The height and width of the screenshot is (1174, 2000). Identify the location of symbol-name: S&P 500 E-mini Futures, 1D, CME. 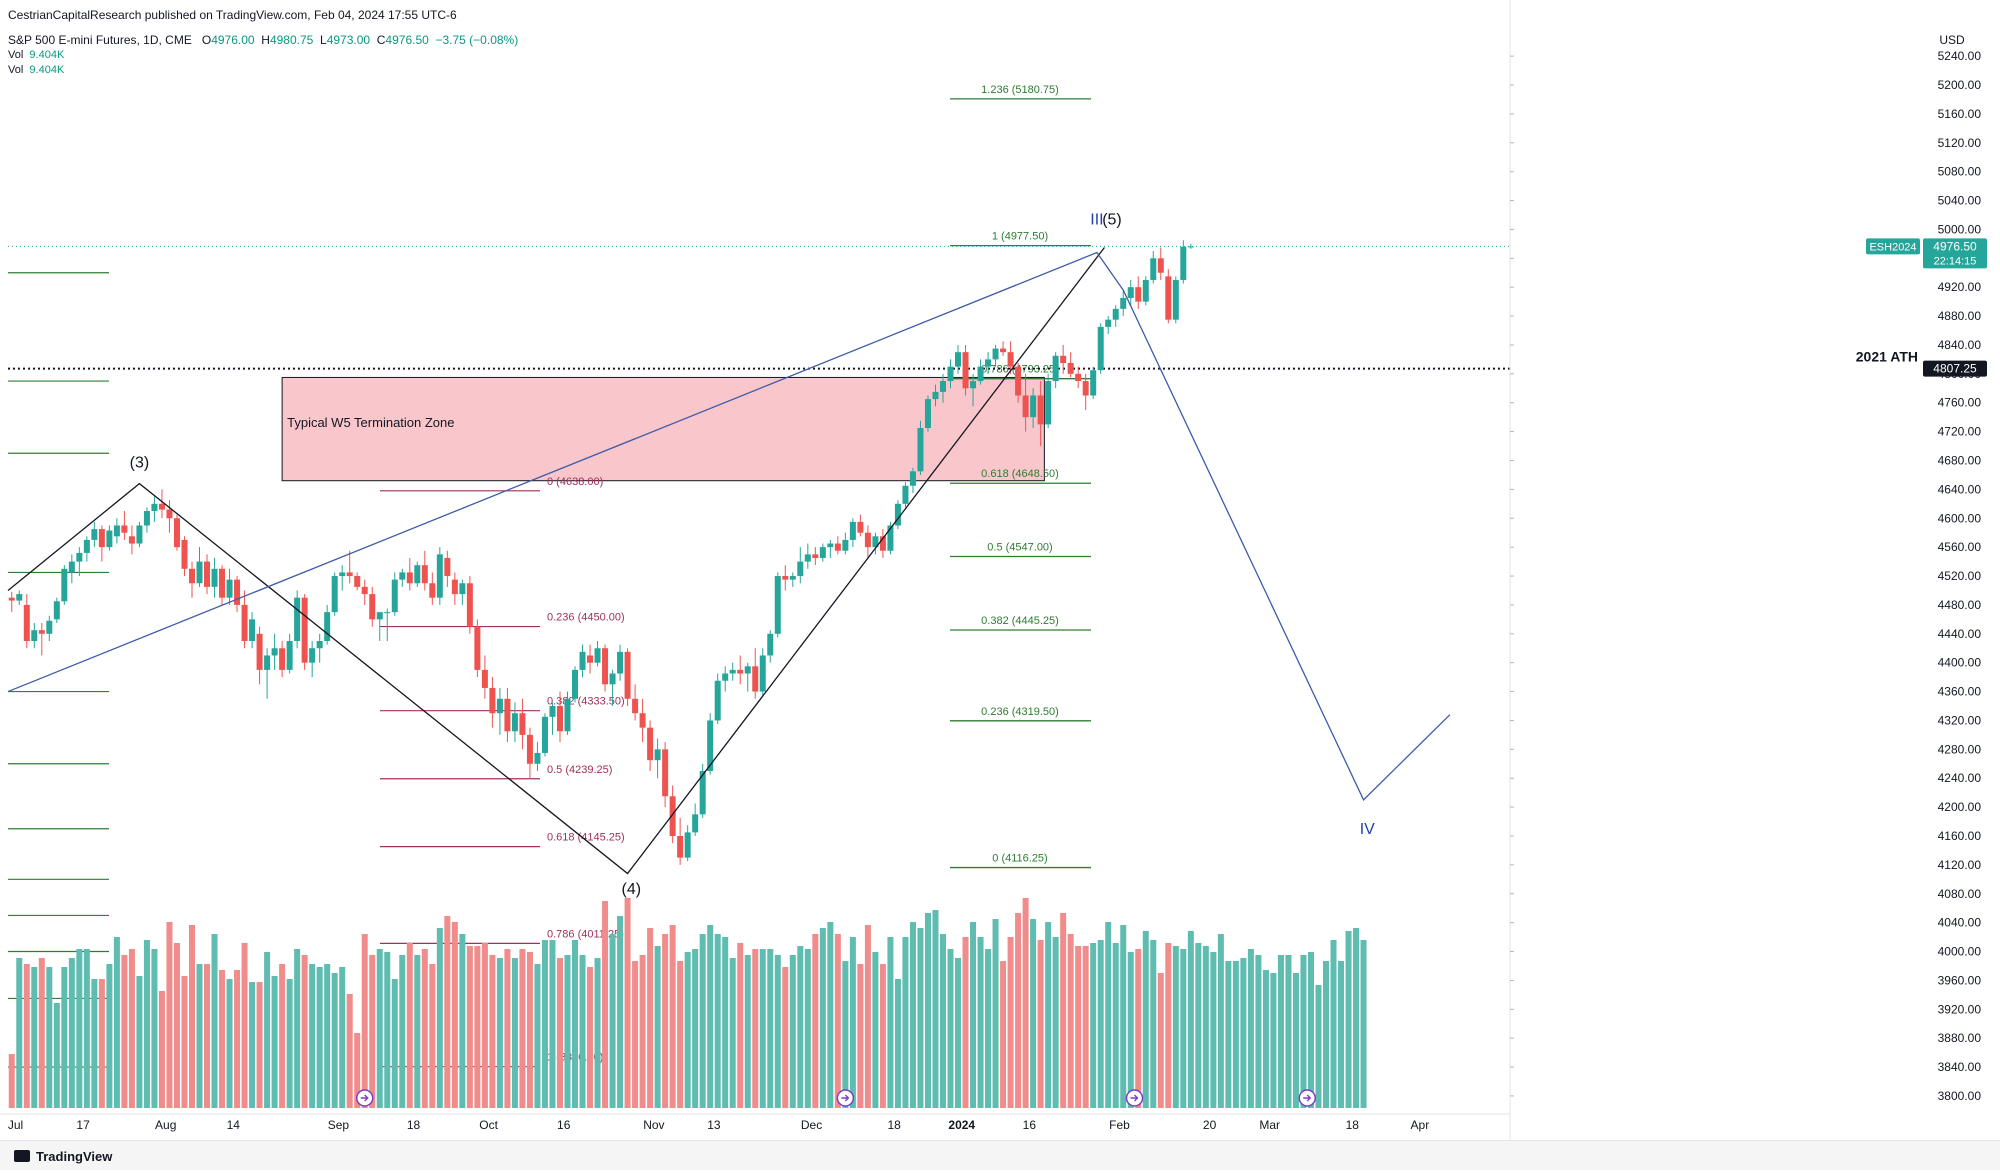
(100, 40).